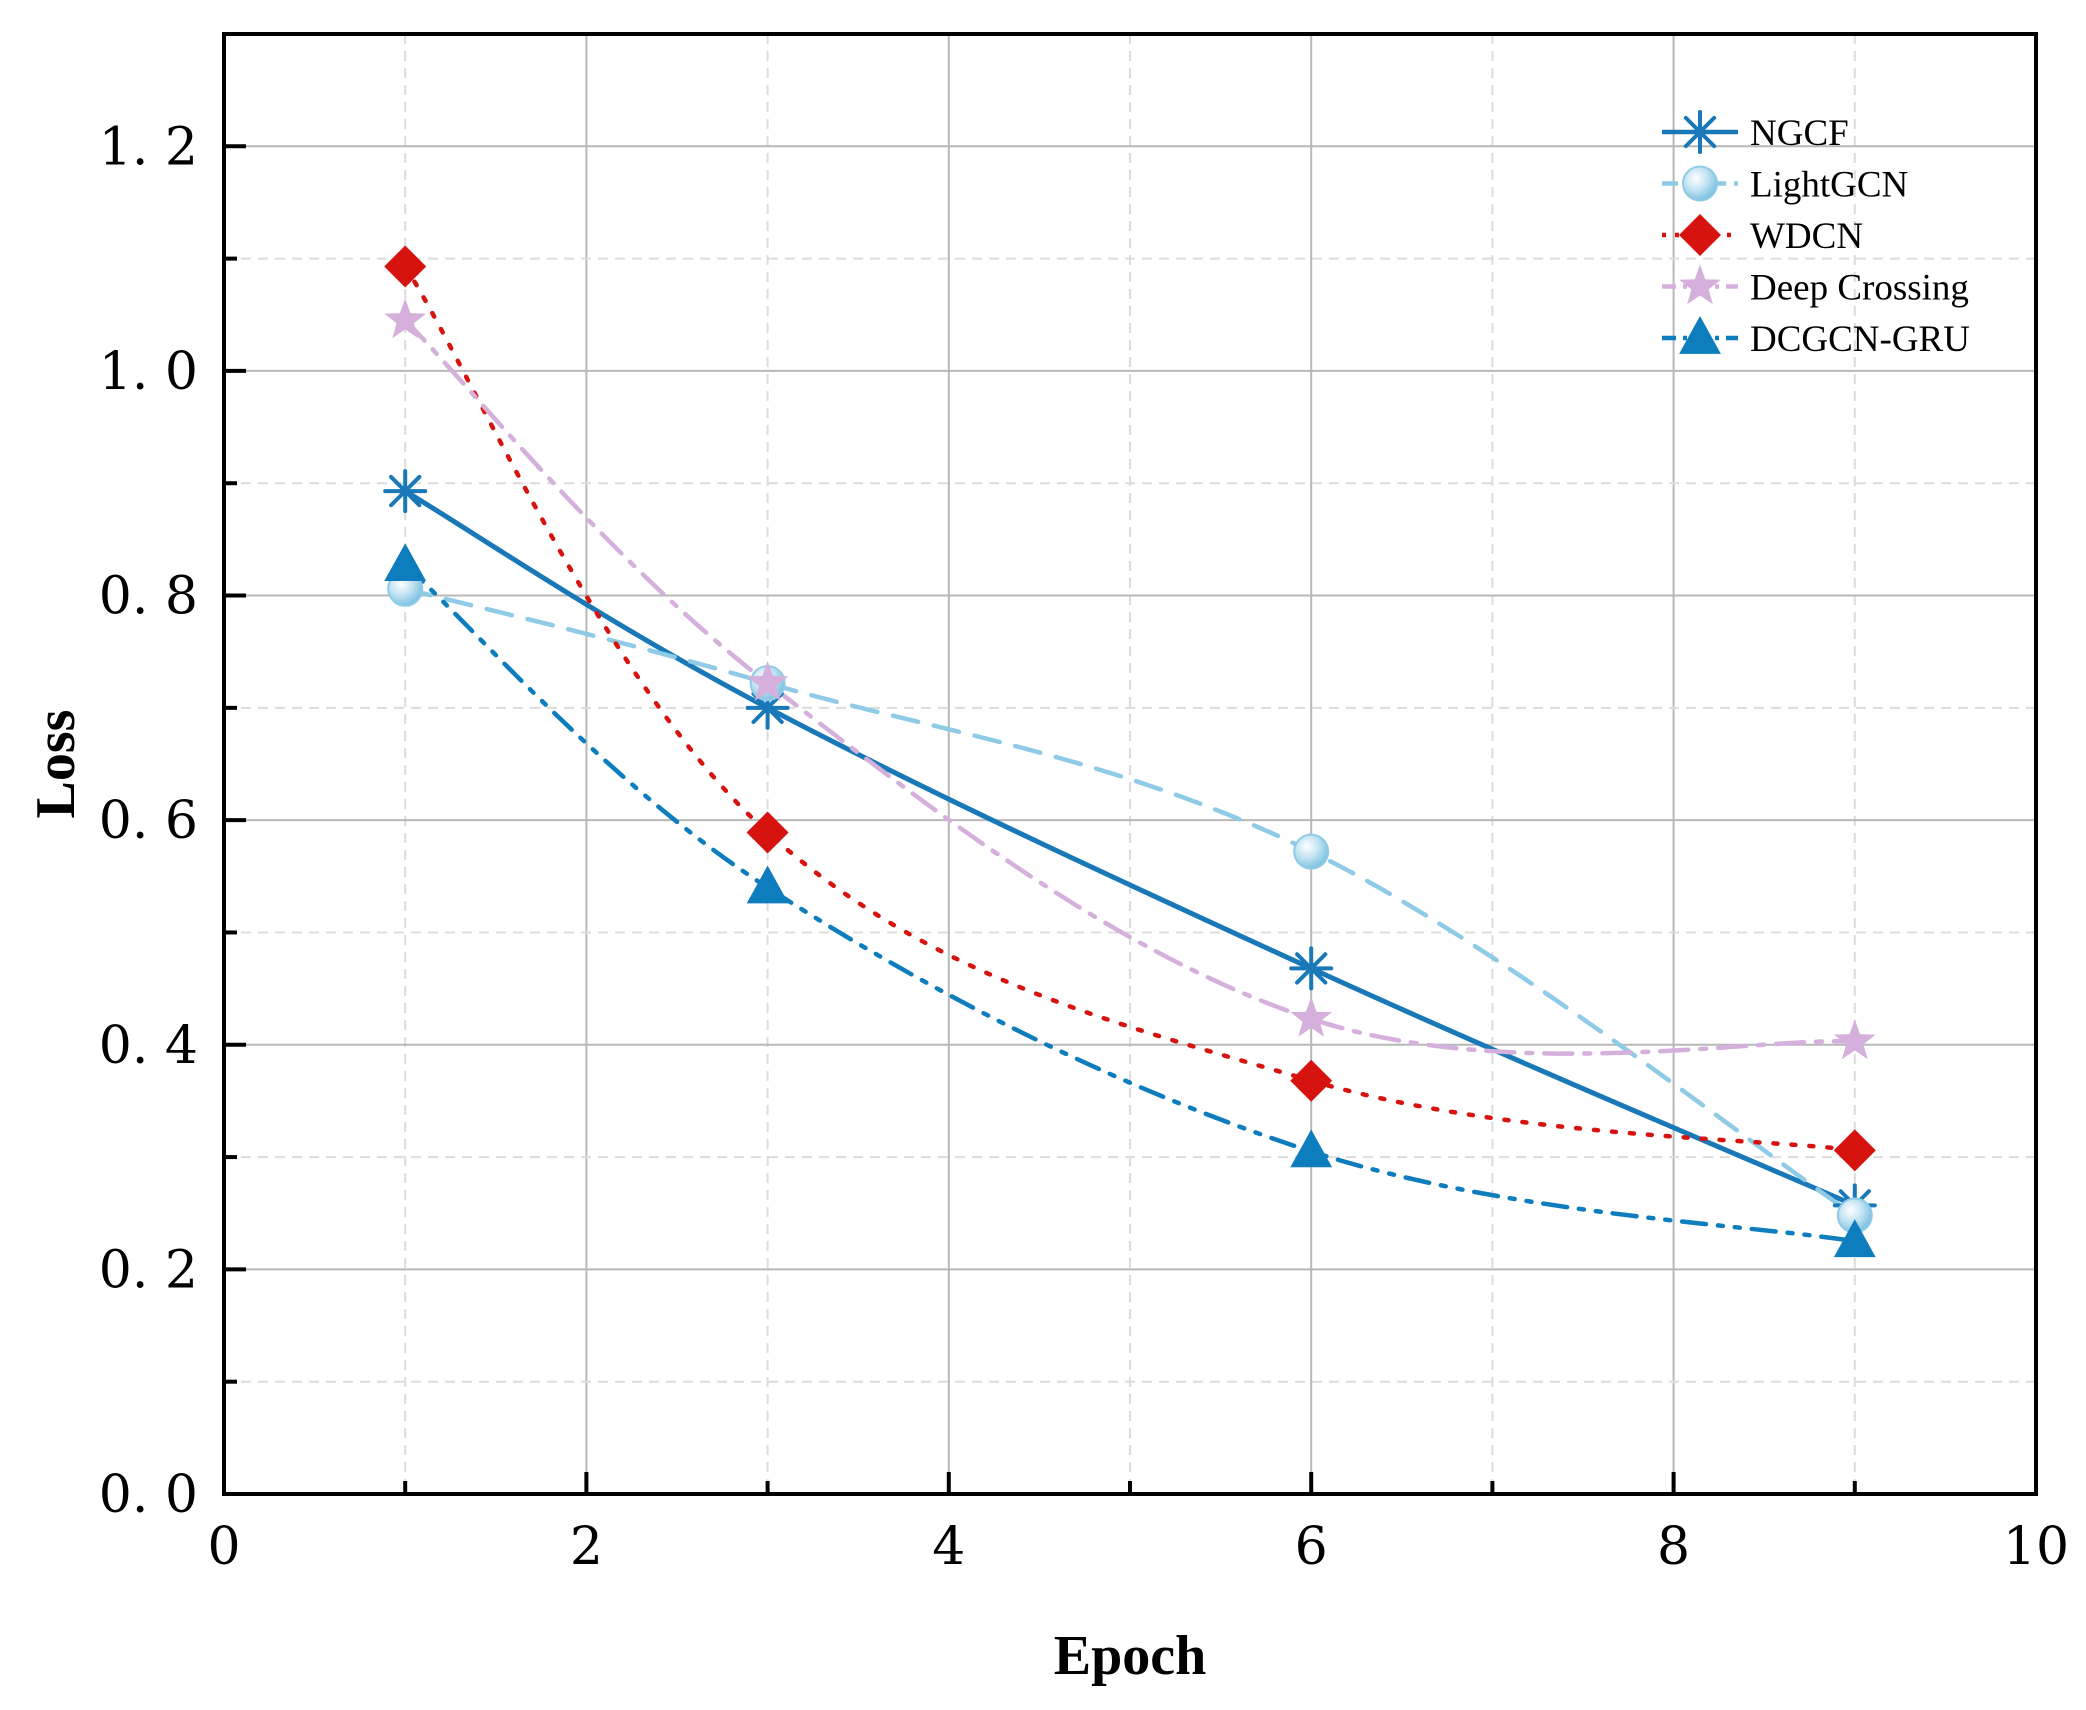  What do you see at coordinates (148, 597) in the screenshot?
I see `y-tick-label: 0. 8` at bounding box center [148, 597].